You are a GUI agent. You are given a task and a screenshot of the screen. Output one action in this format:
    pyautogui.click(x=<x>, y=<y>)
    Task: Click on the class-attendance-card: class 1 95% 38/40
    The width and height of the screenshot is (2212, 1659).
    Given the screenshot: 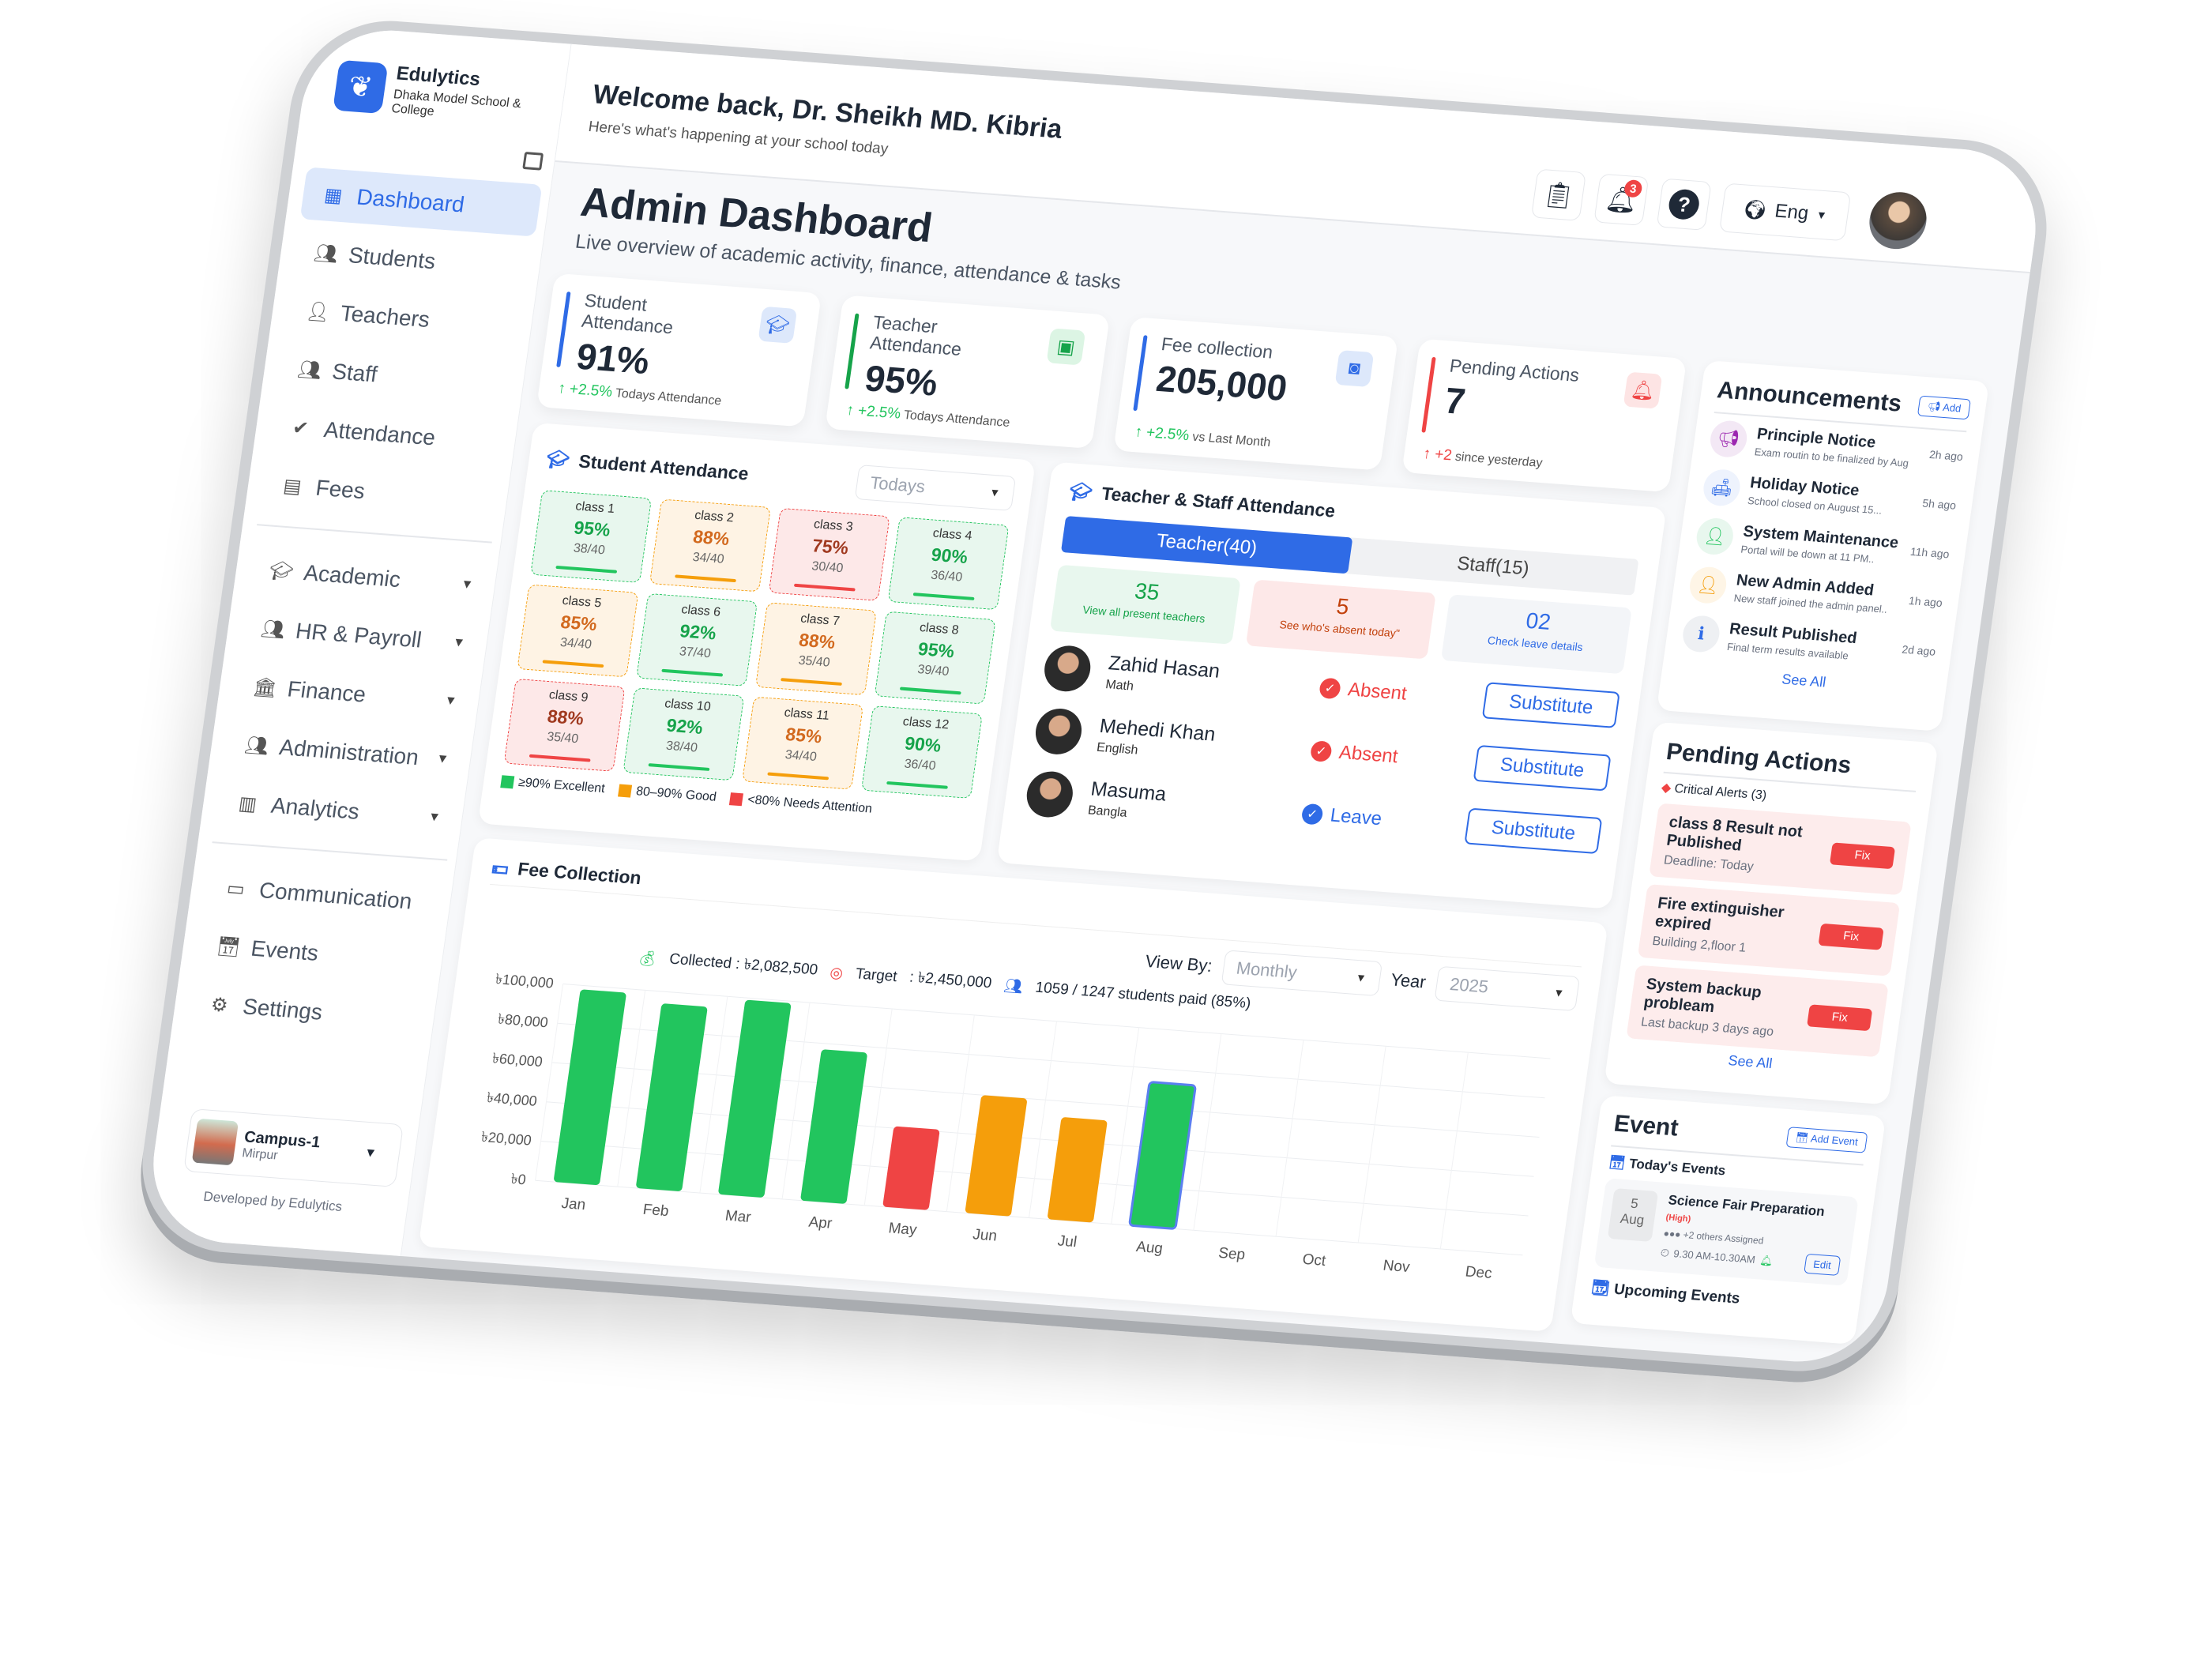 What is the action you would take?
    pyautogui.click(x=591, y=537)
    